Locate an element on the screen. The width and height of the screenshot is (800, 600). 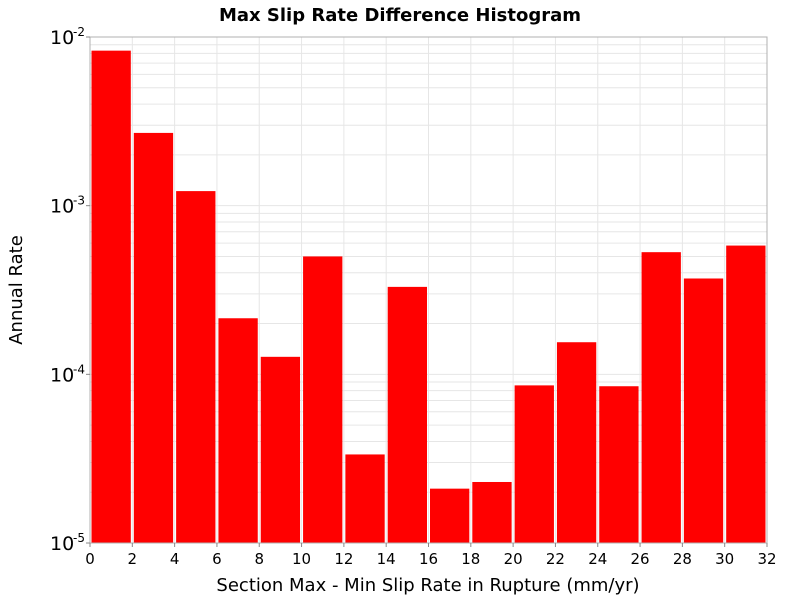
y-tick-exponent: -4 is located at coordinates (79, 369).